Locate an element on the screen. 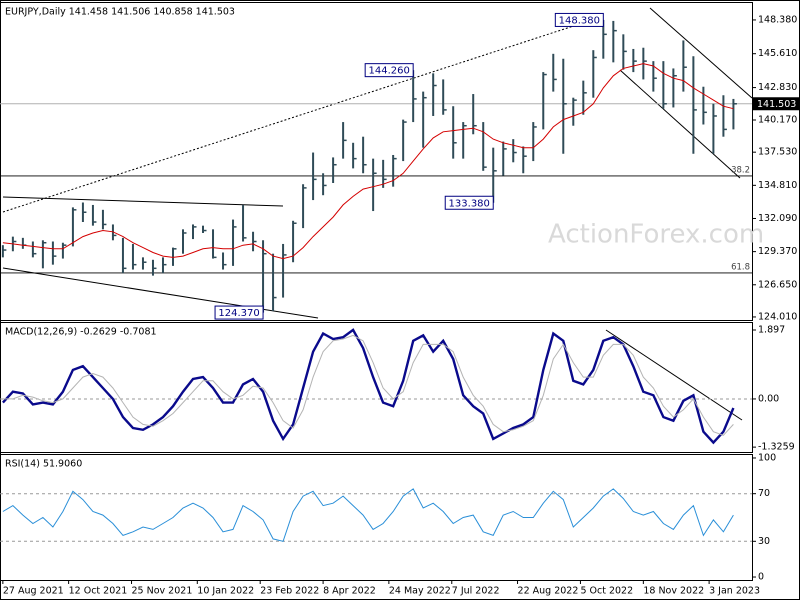 Image resolution: width=800 pixels, height=600 pixels. y-tick-label: 140.170 is located at coordinates (777, 120).